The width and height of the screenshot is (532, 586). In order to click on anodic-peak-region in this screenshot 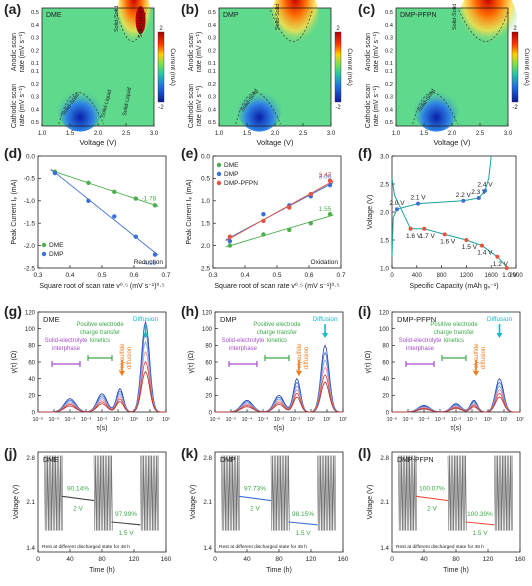, I will do `click(140, 20)`.